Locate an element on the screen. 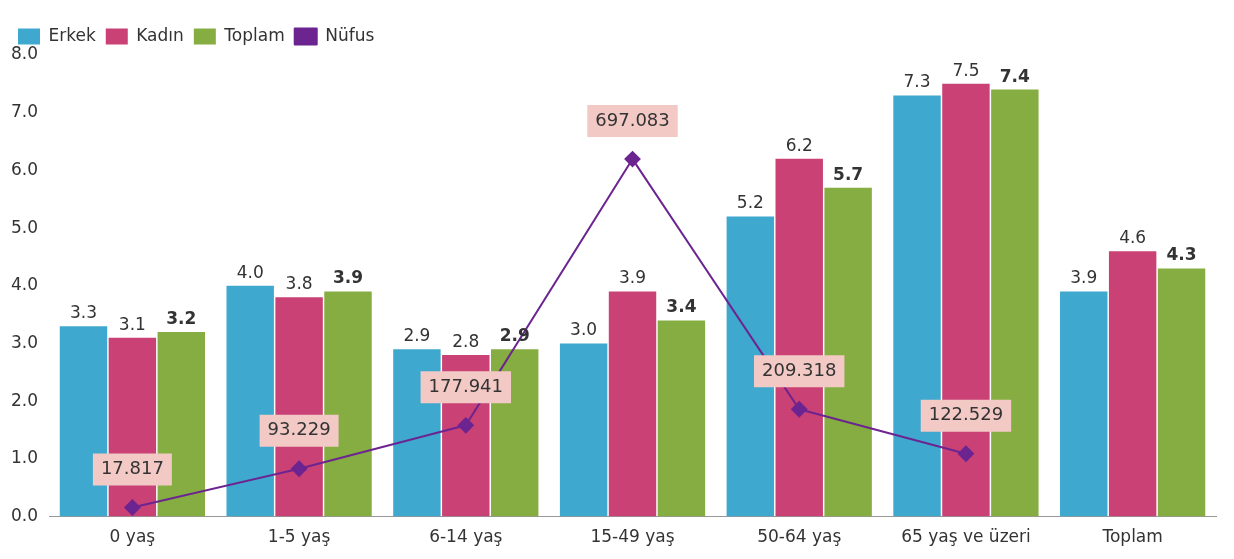 The height and width of the screenshot is (559, 1234). data-label: 7.5 is located at coordinates (966, 69).